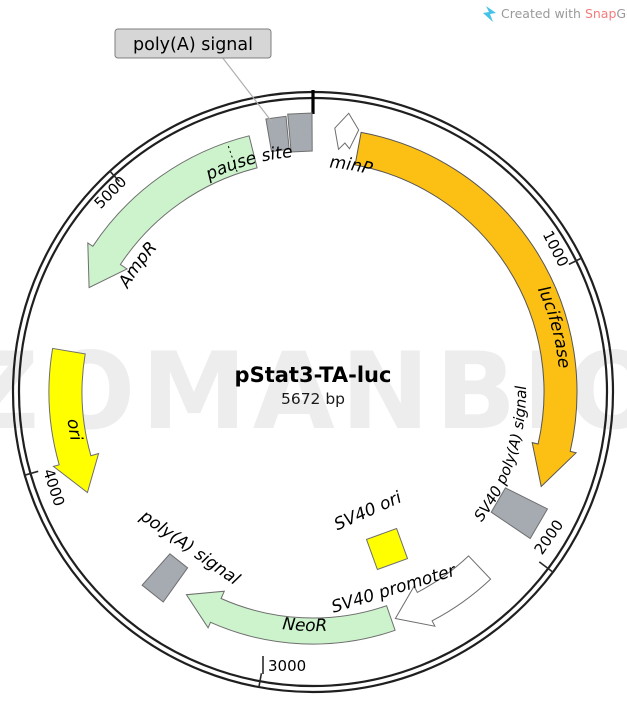 Image resolution: width=627 pixels, height=717 pixels. I want to click on snapgene-credit: Created with SnapGene®, so click(555, 14).